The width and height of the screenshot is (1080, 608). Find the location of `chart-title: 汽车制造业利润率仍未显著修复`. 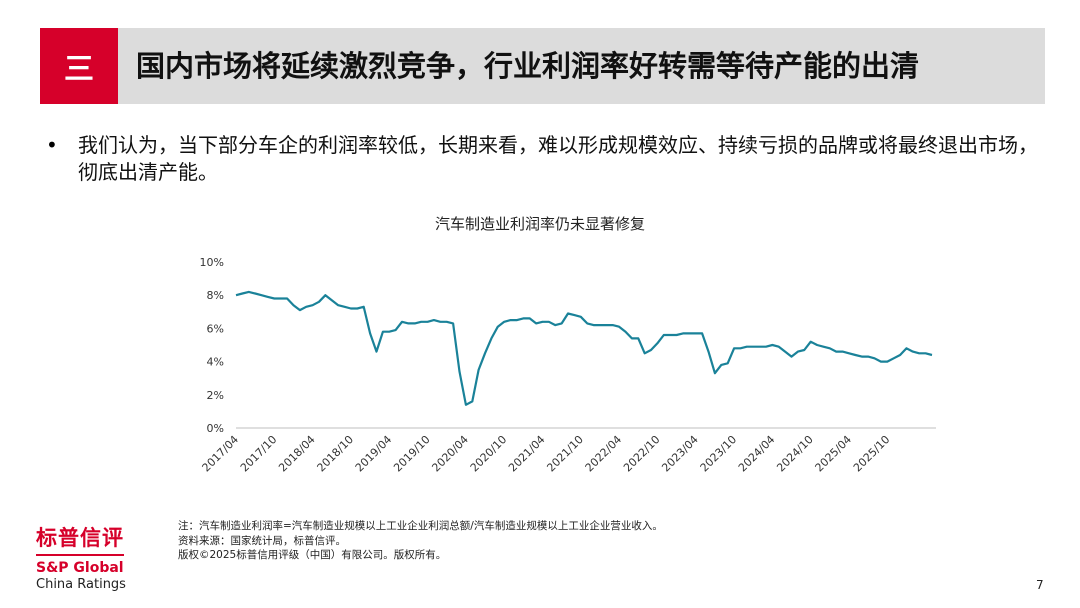

chart-title: 汽车制造业利润率仍未显著修复 is located at coordinates (539, 224).